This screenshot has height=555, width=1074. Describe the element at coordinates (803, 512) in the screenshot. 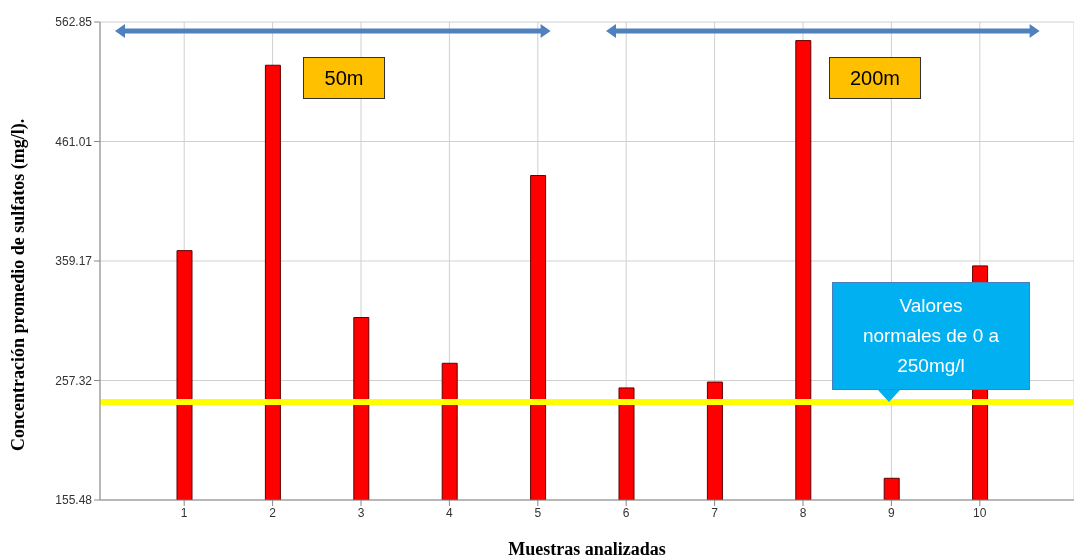

I see `x-tick-label: 8` at that location.